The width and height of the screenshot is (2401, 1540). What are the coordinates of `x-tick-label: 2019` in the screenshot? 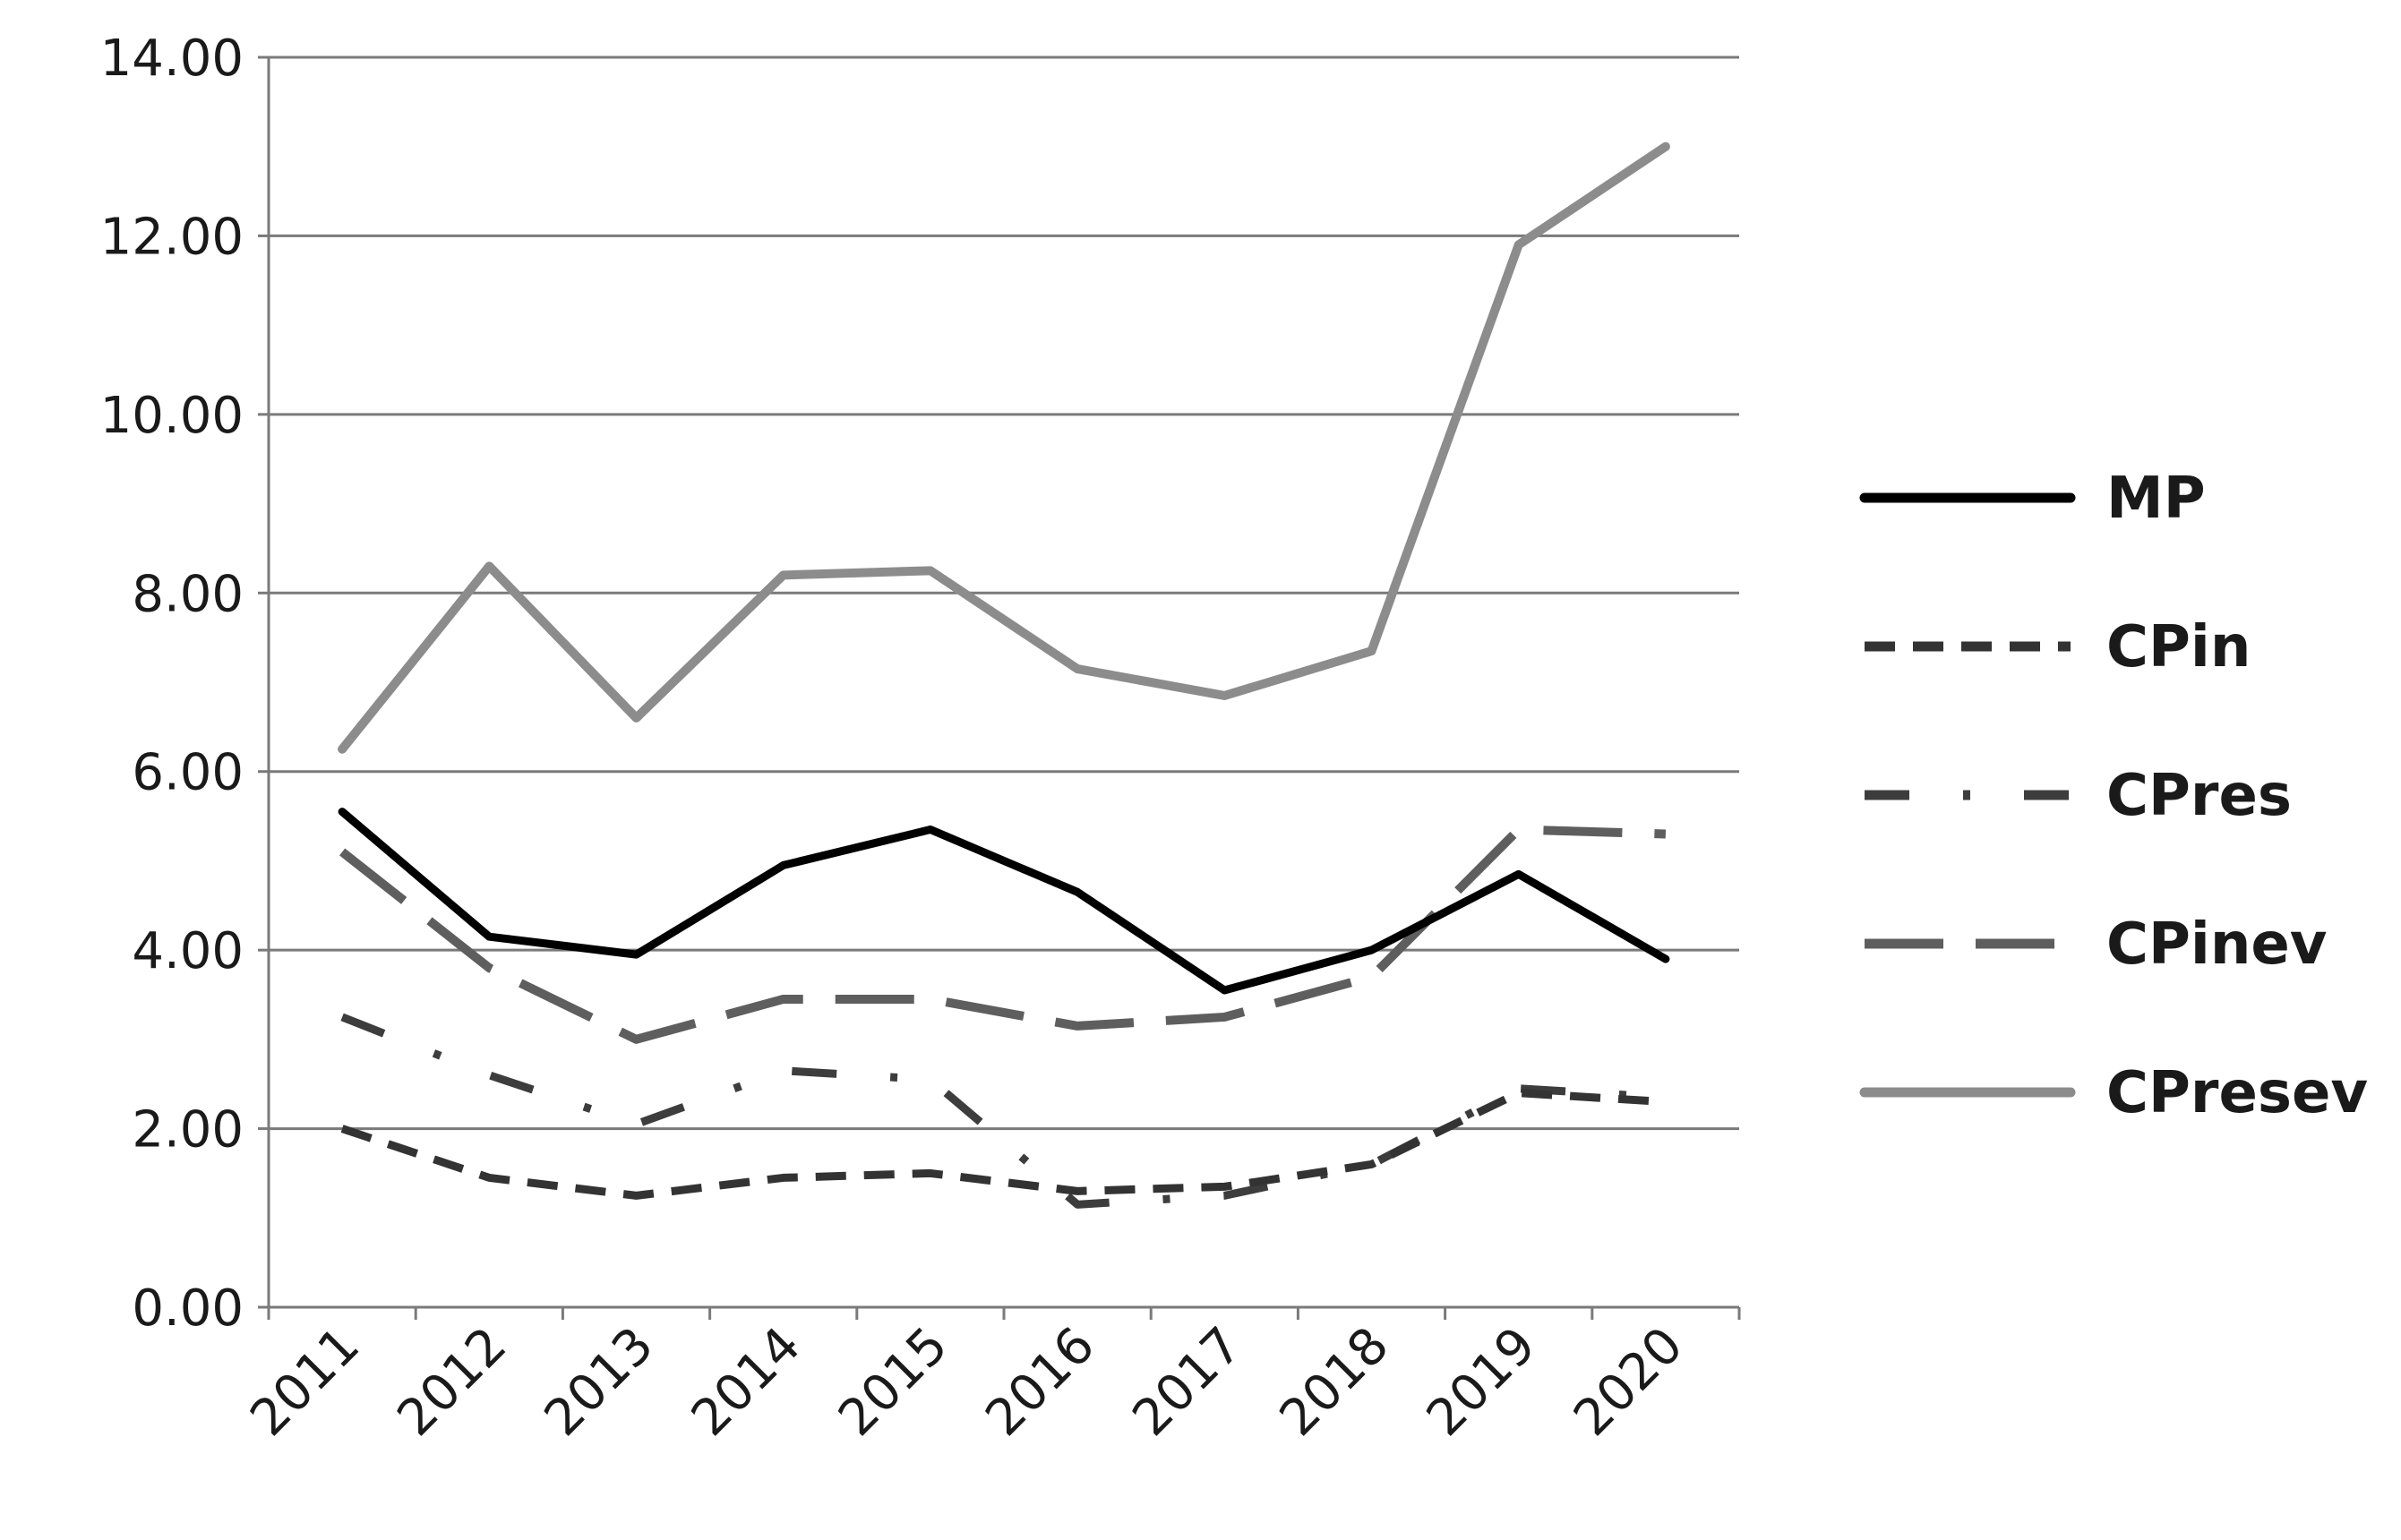 It's located at (1482, 1382).